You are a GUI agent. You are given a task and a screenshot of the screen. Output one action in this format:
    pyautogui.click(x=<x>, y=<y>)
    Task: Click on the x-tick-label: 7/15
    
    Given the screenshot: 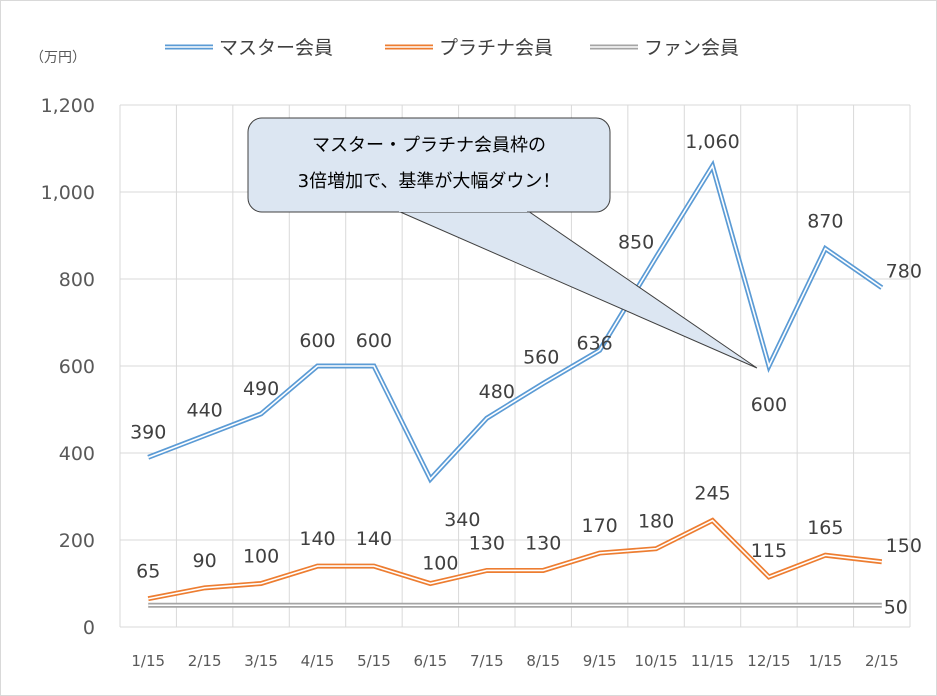 What is the action you would take?
    pyautogui.click(x=487, y=661)
    